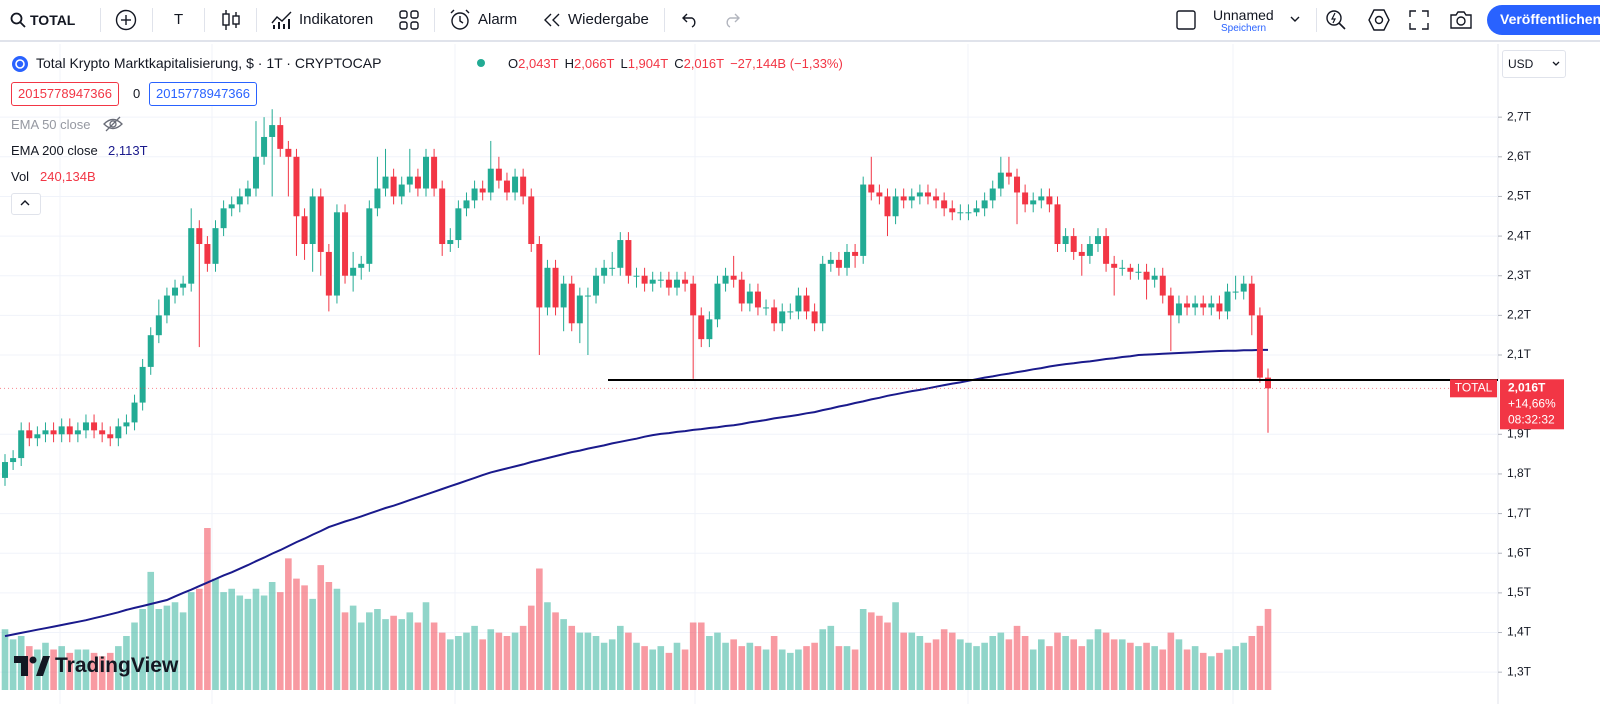 The image size is (1600, 704). I want to click on compare-icon, so click(126, 20).